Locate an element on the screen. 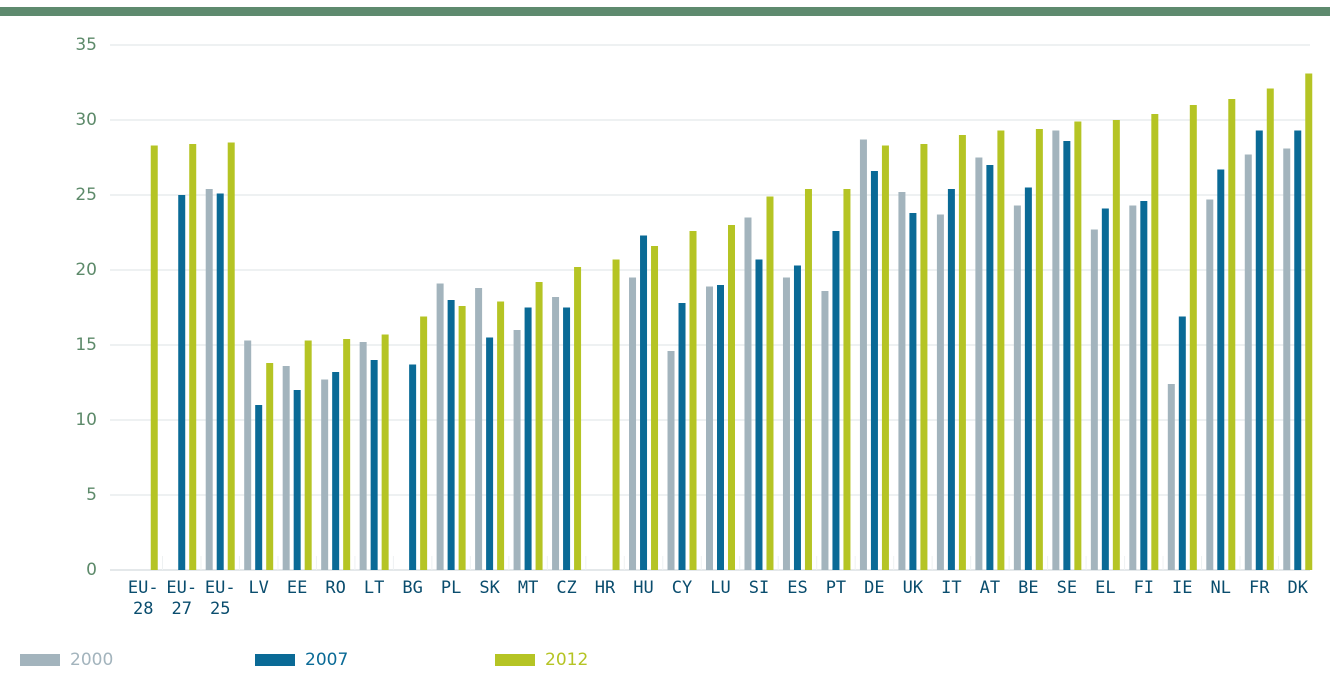 The width and height of the screenshot is (1330, 678). legend-label: 2007 is located at coordinates (327, 660).